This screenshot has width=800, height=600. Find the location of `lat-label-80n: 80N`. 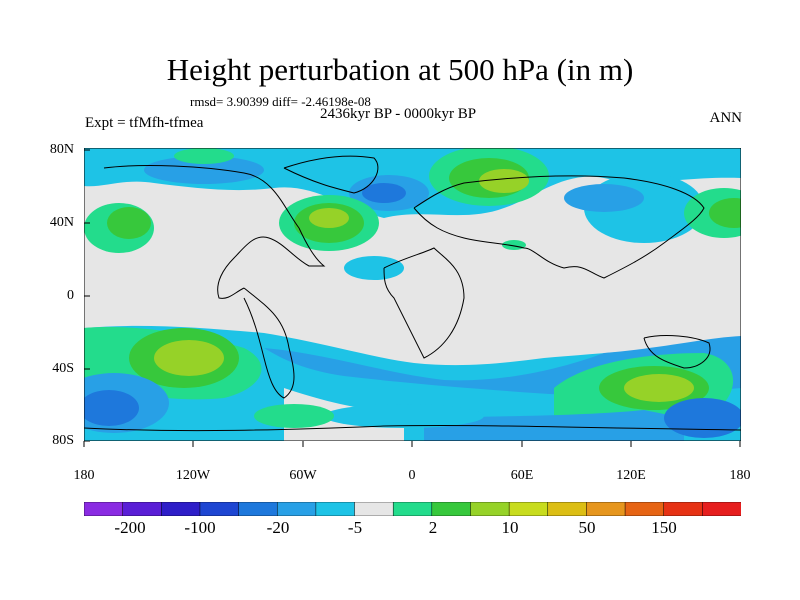

lat-label-80n: 80N is located at coordinates (61, 149).